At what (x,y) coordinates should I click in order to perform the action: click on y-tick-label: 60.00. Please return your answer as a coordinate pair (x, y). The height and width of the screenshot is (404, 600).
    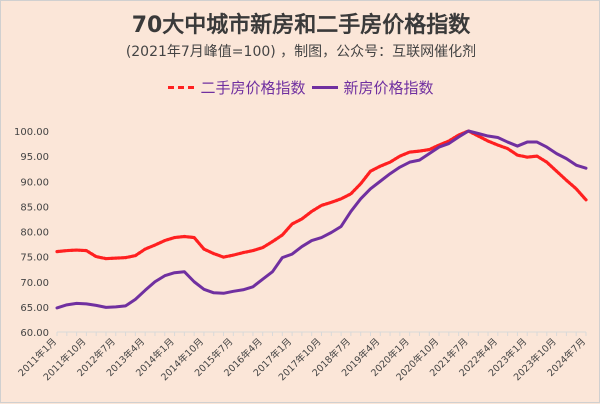
    Looking at the image, I should click on (34, 333).